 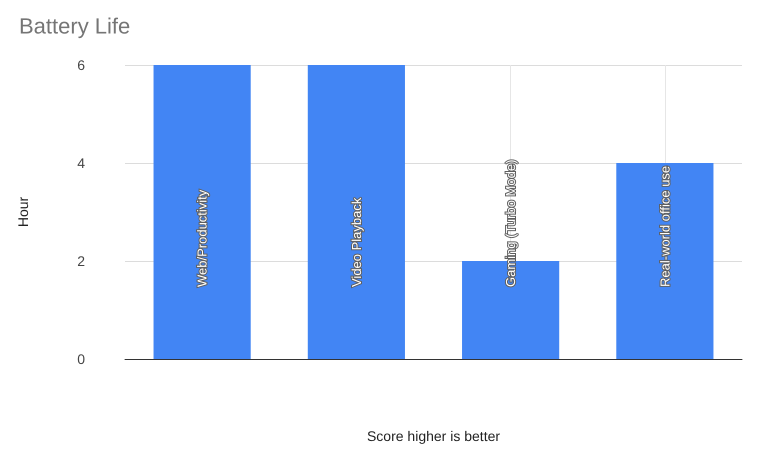 What do you see at coordinates (81, 65) in the screenshot?
I see `y-tick-label: 6` at bounding box center [81, 65].